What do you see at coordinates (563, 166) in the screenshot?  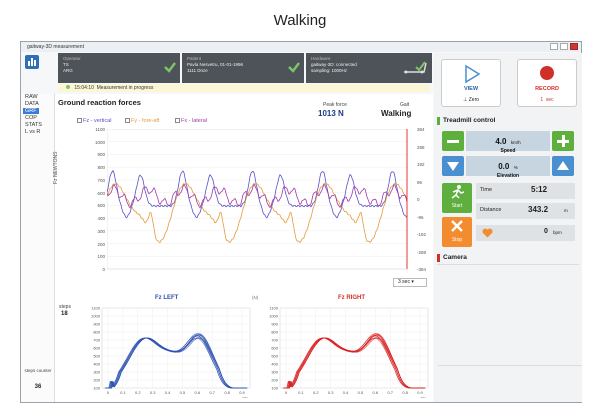 I see `elevation-increase-button` at bounding box center [563, 166].